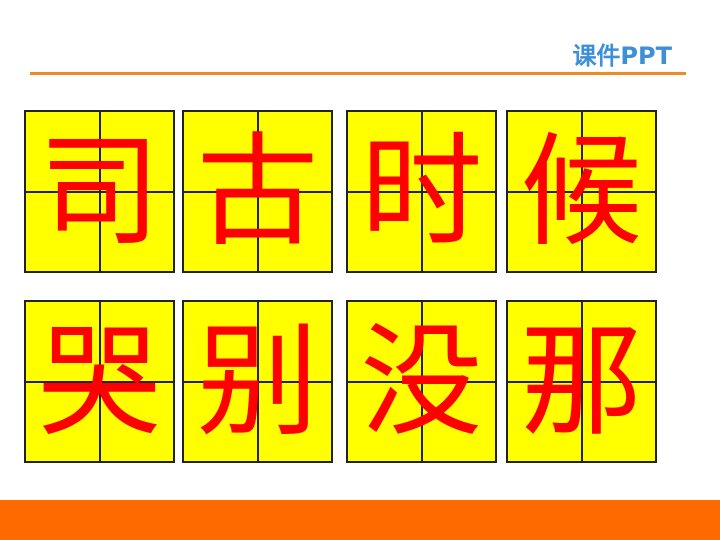  I want to click on character-glyph: 时, so click(421, 191).